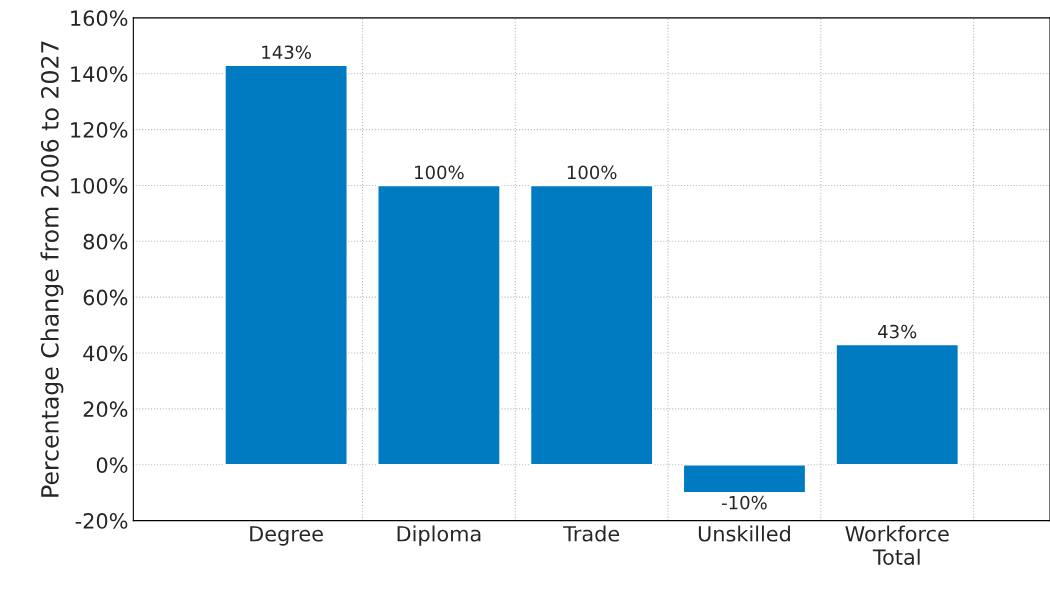 The width and height of the screenshot is (1050, 595). What do you see at coordinates (591, 533) in the screenshot?
I see `x-tick-label: Trade` at bounding box center [591, 533].